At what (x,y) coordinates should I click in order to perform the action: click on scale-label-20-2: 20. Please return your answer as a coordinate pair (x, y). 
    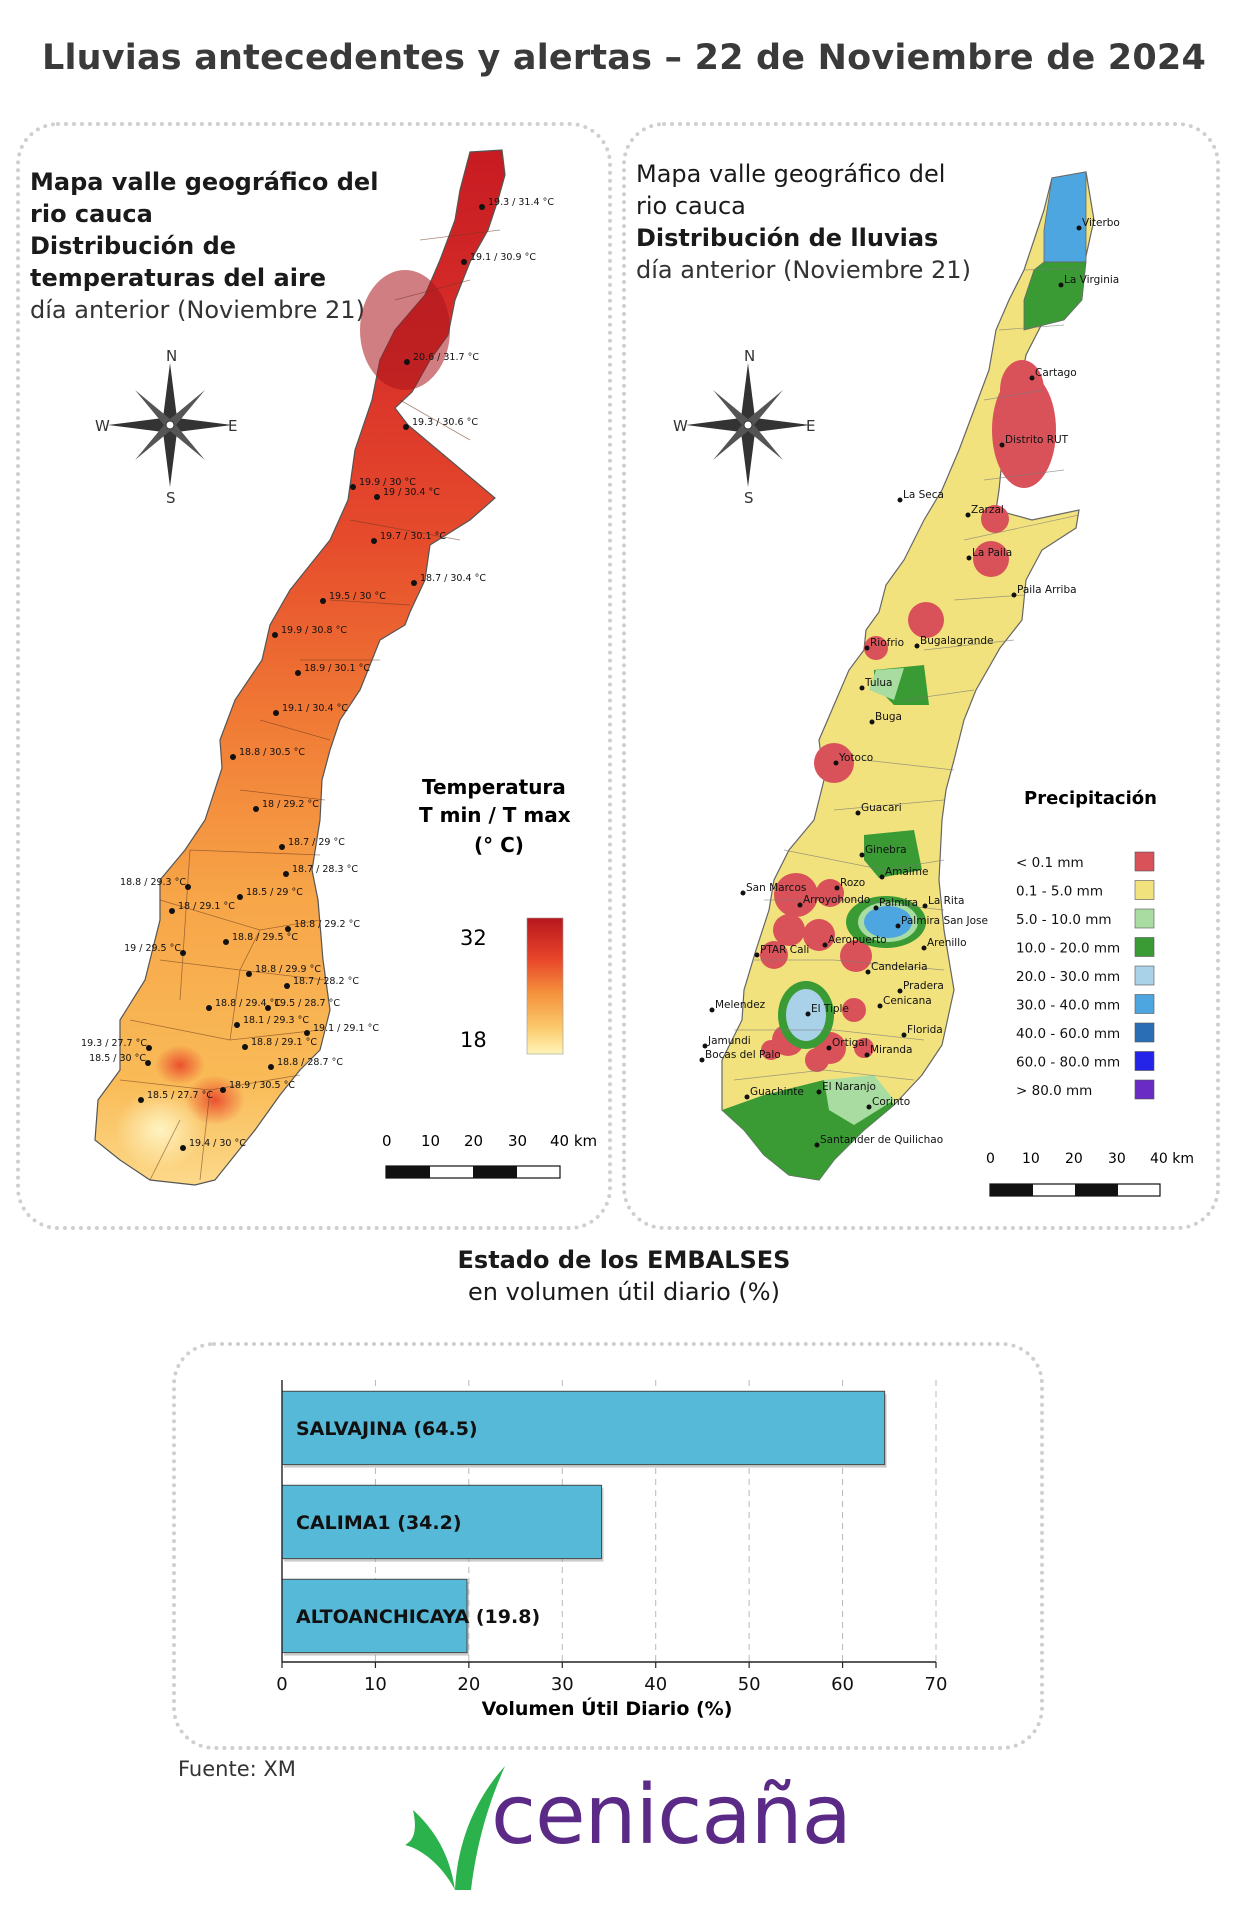
    Looking at the image, I should click on (1074, 1159).